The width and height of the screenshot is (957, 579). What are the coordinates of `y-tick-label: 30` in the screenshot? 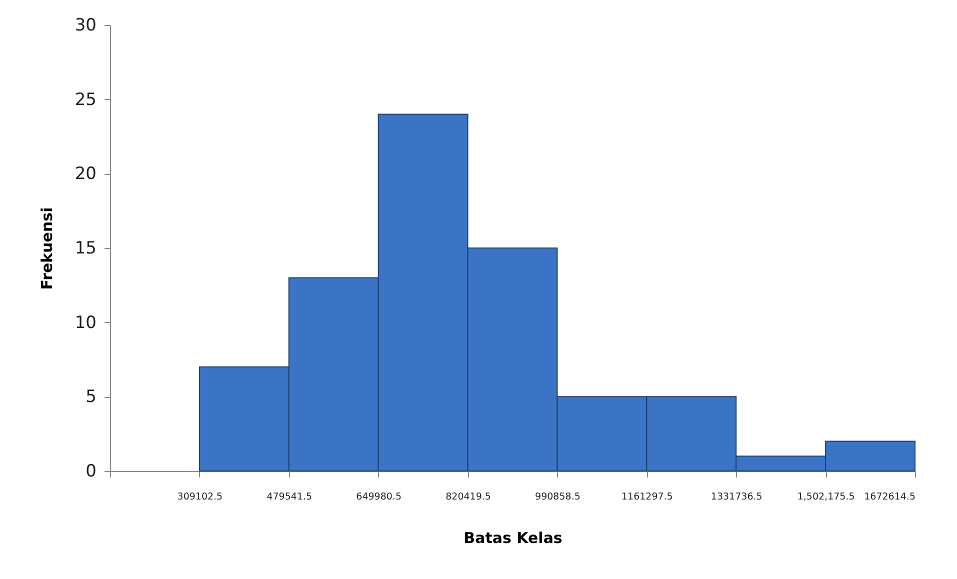 It's located at (85, 26).